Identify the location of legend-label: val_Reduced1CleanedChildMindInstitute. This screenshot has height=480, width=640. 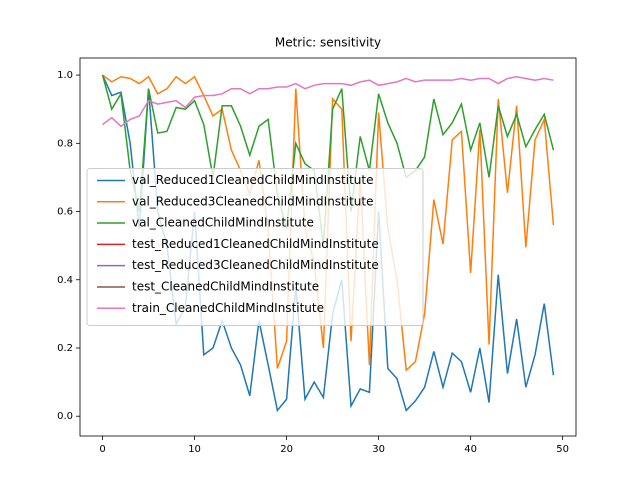
(253, 180).